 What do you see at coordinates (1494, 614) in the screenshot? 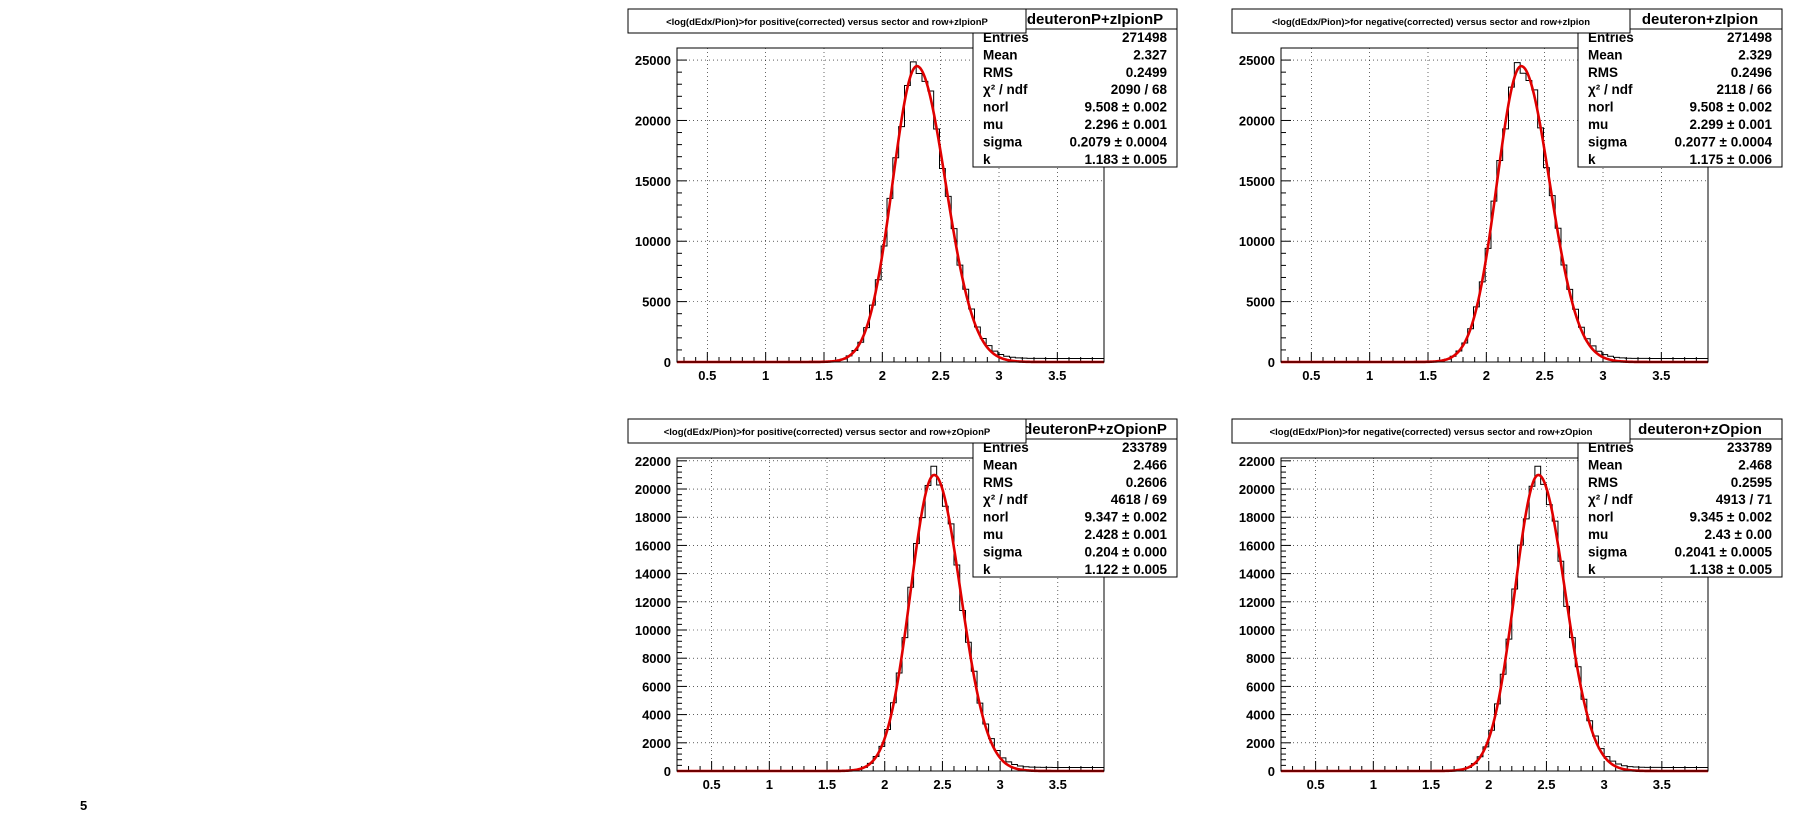
I see `plot-frame` at bounding box center [1494, 614].